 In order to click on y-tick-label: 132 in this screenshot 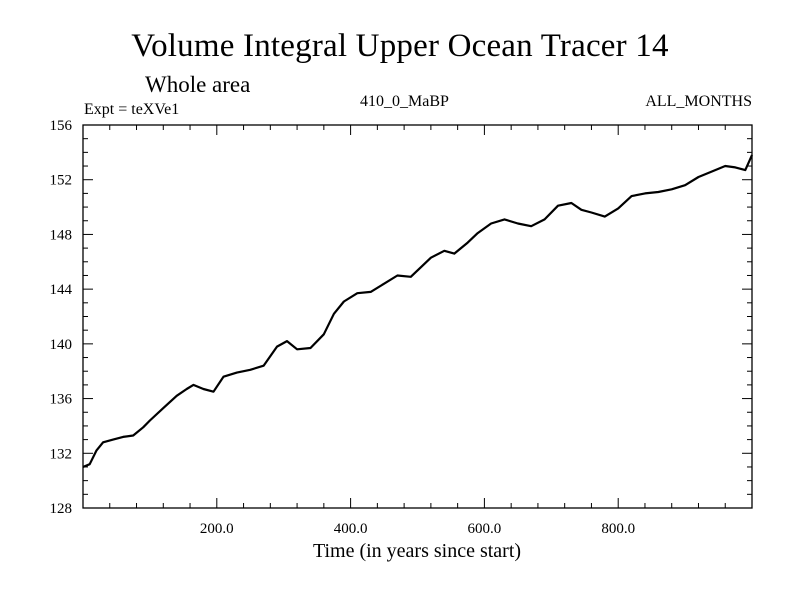, I will do `click(61, 454)`.